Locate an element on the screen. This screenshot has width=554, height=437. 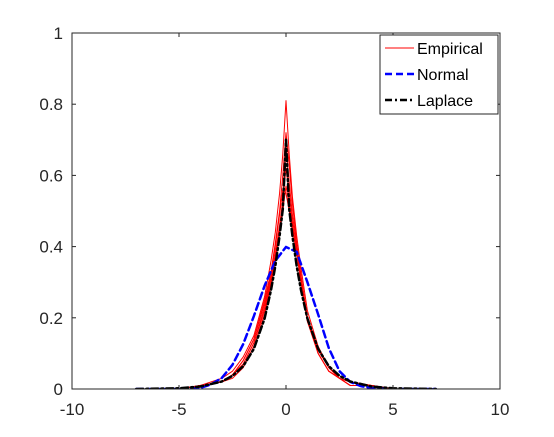
legend: Empirical Normal Laplace is located at coordinates (439, 74).